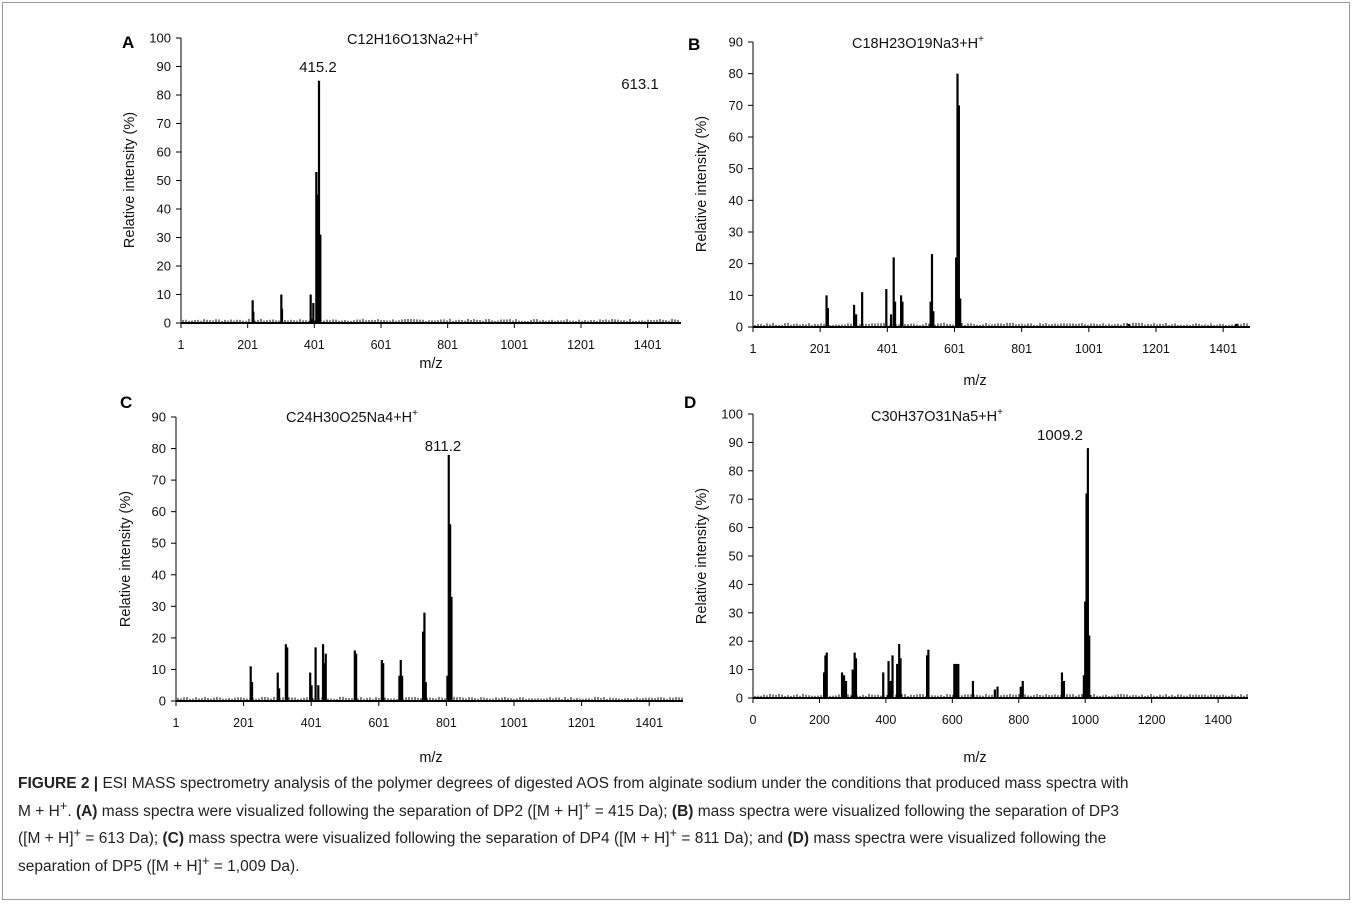 The height and width of the screenshot is (905, 1355). Describe the element at coordinates (46, 839) in the screenshot. I see `caption-text: ([M + H]` at that location.